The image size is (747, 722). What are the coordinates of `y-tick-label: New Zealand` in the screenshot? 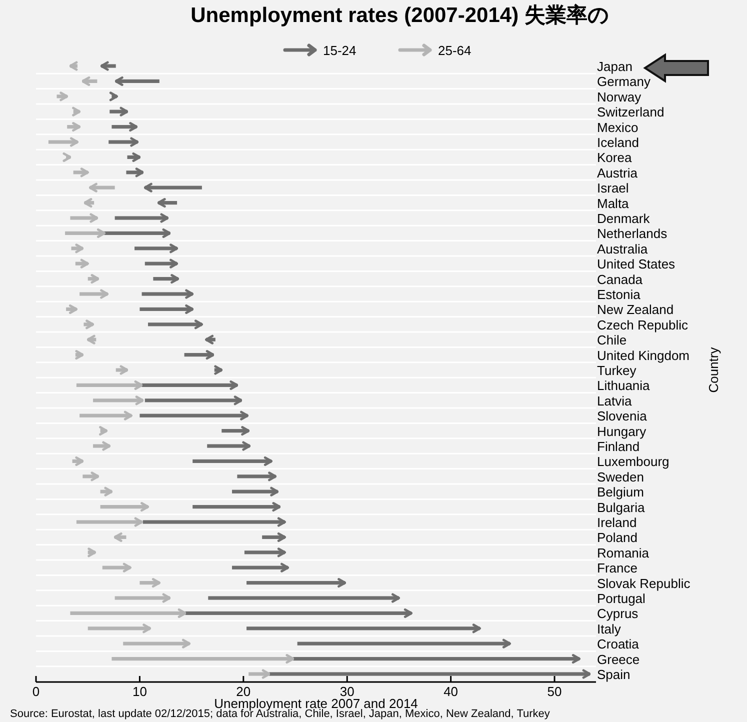 It's located at (635, 310).